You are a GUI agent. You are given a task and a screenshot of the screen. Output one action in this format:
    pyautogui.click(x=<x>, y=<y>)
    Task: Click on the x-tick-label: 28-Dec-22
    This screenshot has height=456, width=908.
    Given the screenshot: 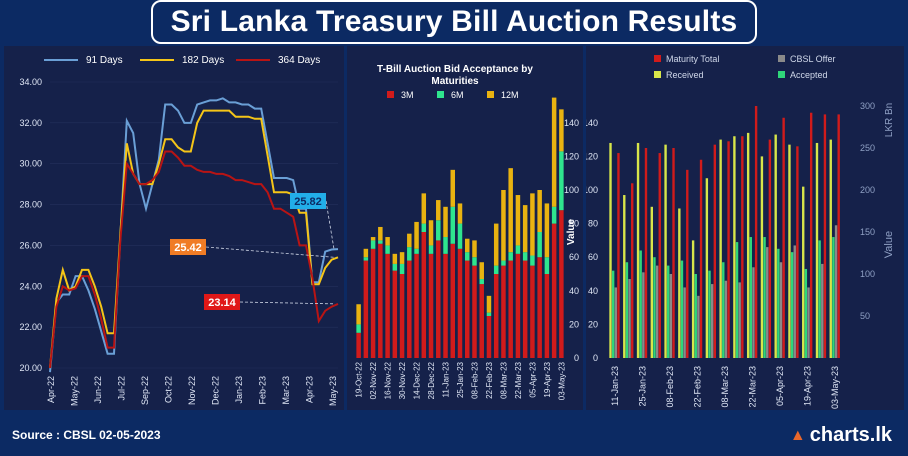 What is the action you would take?
    pyautogui.click(x=431, y=380)
    